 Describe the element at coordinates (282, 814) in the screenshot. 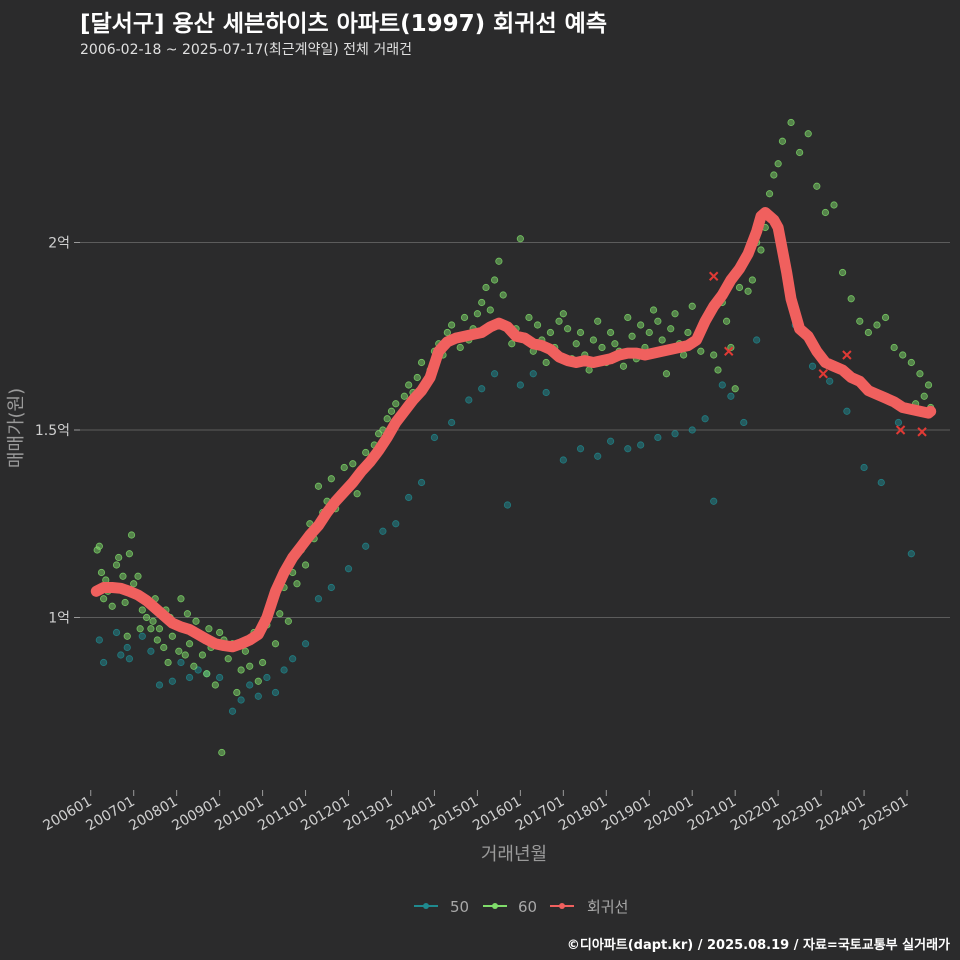

I see `x-tick-label: 201101` at that location.